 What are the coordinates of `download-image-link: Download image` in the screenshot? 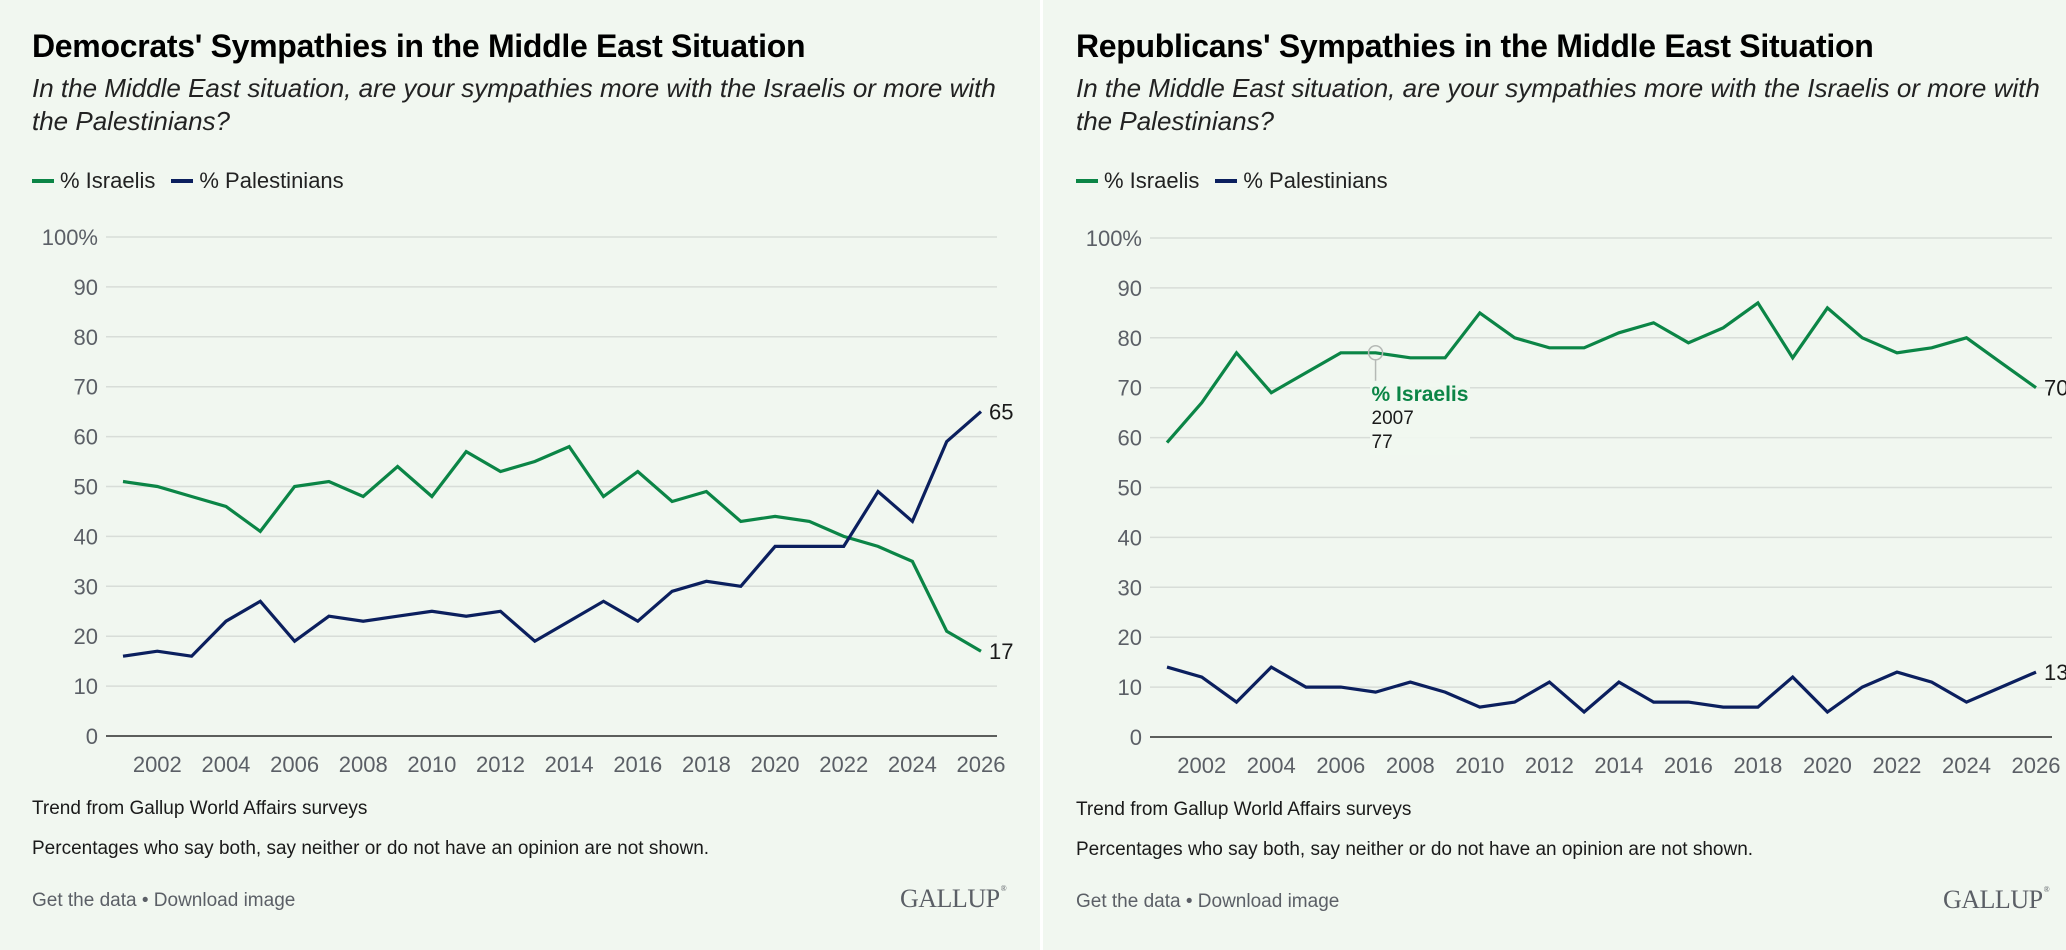 It's located at (224, 900).